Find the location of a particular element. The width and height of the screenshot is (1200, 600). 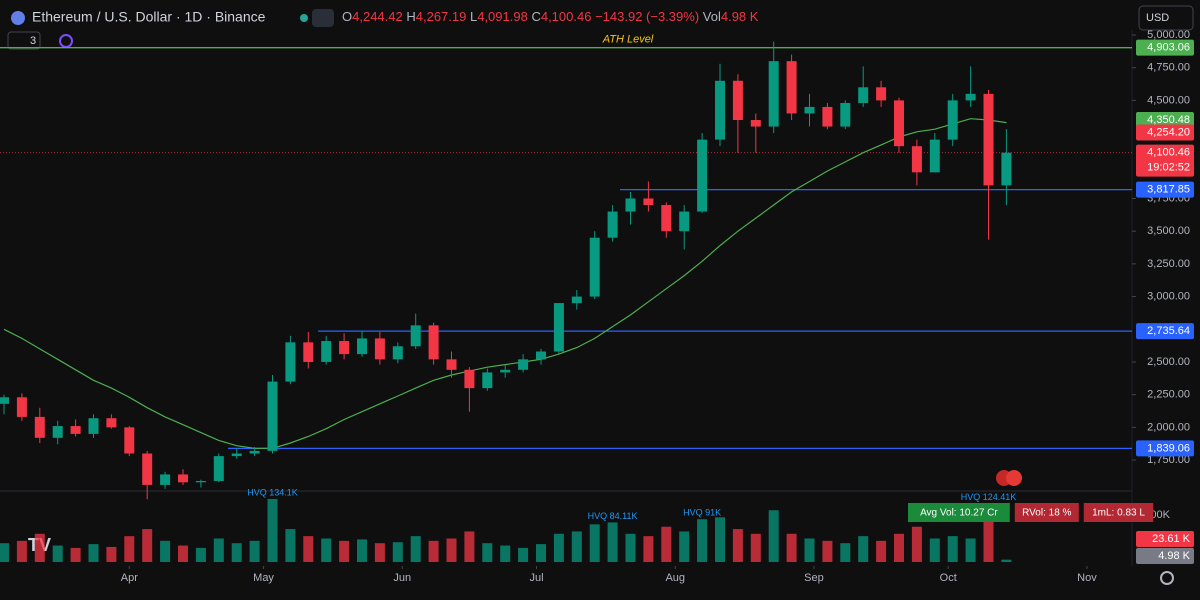

indicator-count: 3 is located at coordinates (33, 41).